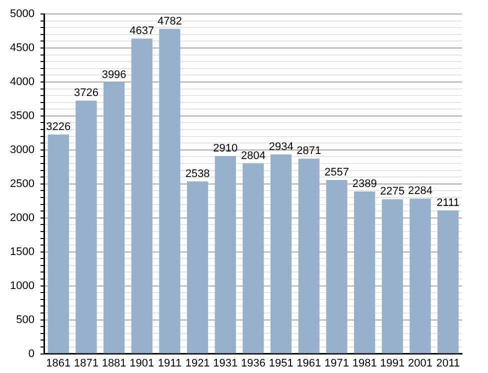 The height and width of the screenshot is (373, 488). Describe the element at coordinates (225, 363) in the screenshot. I see `x-tick-label: 1931` at that location.